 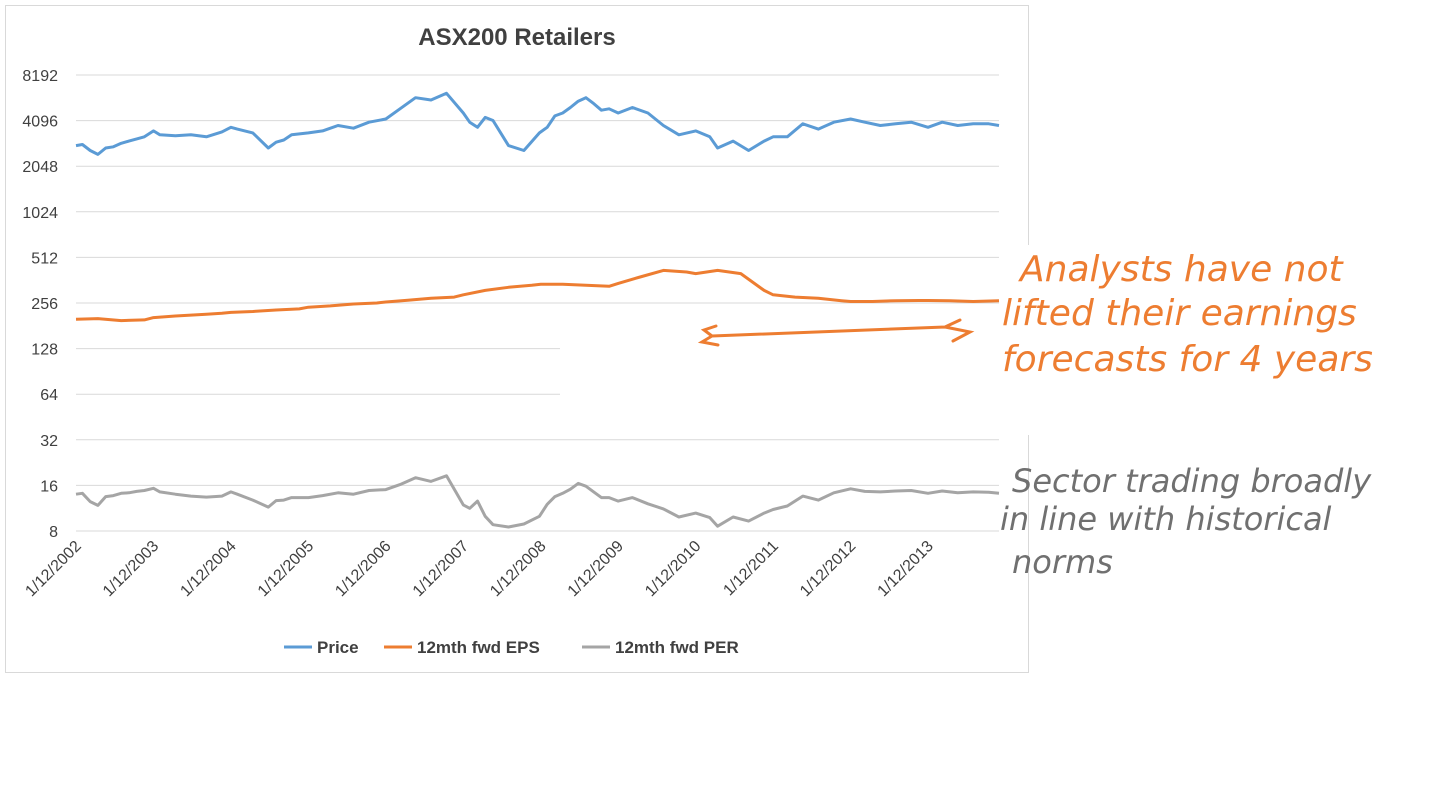 What do you see at coordinates (478, 647) in the screenshot?
I see `legend-label: 12mth fwd EPS` at bounding box center [478, 647].